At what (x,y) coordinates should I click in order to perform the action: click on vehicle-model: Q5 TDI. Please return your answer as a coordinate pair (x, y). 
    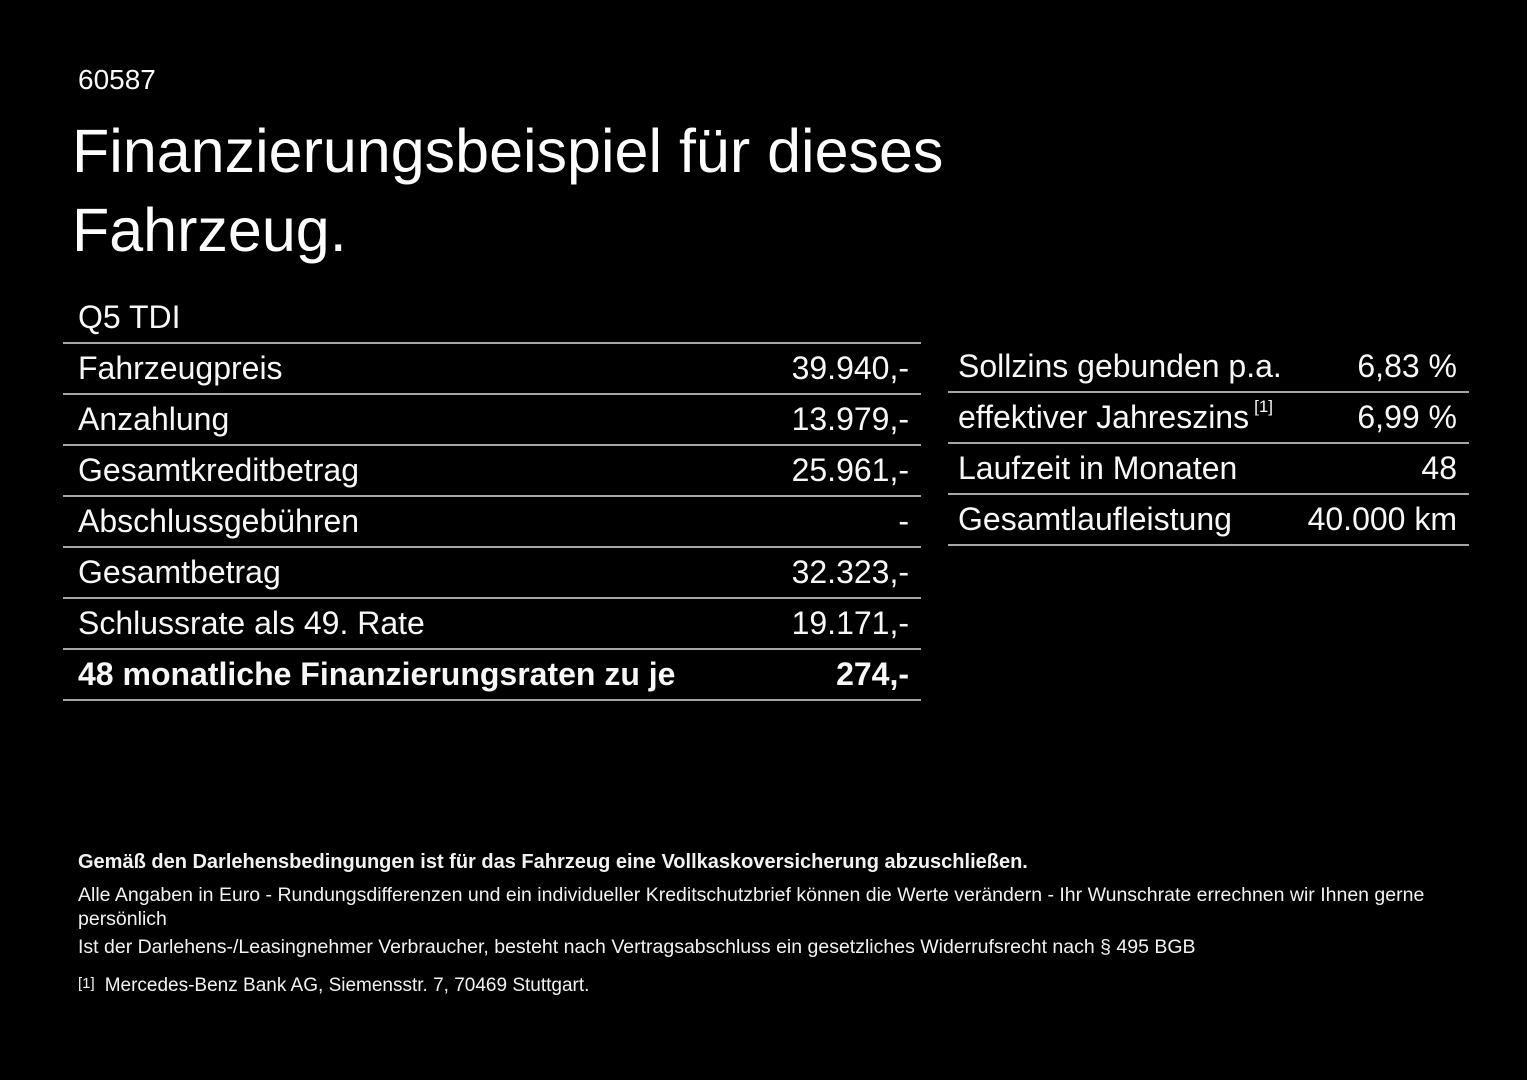
    Looking at the image, I should click on (129, 316).